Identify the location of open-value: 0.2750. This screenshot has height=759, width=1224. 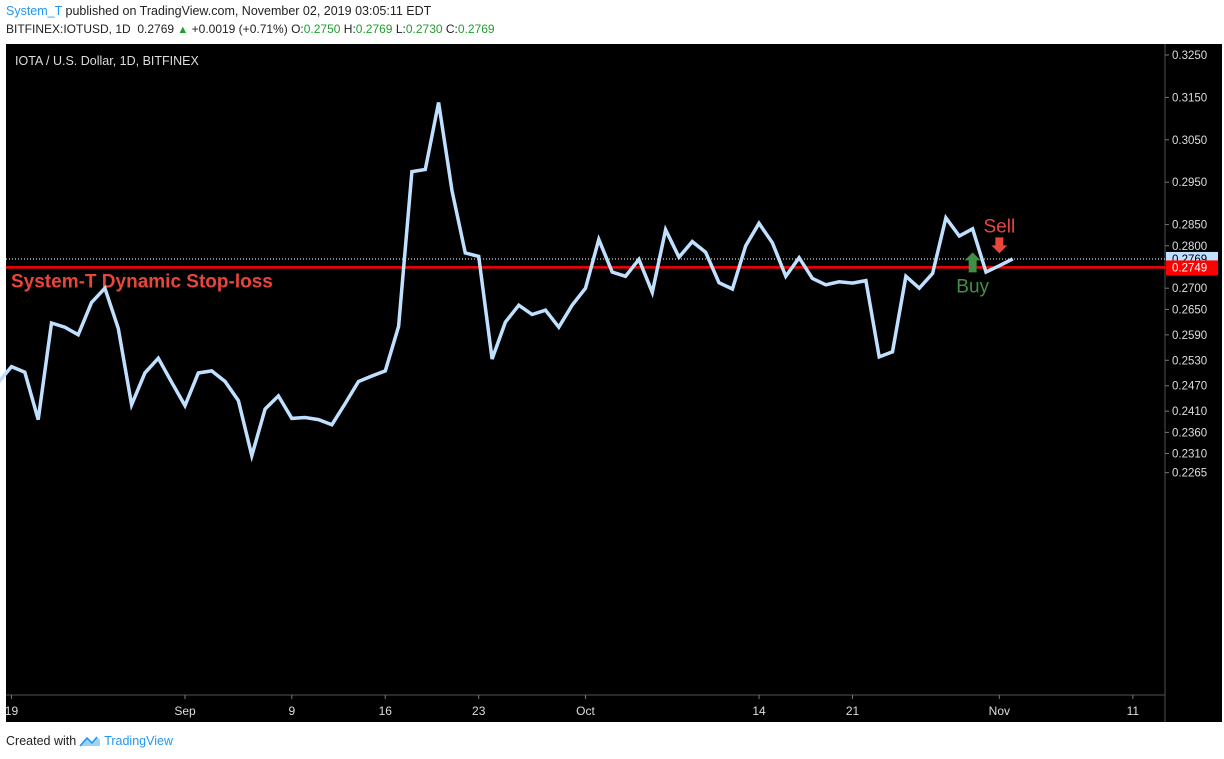
(322, 29).